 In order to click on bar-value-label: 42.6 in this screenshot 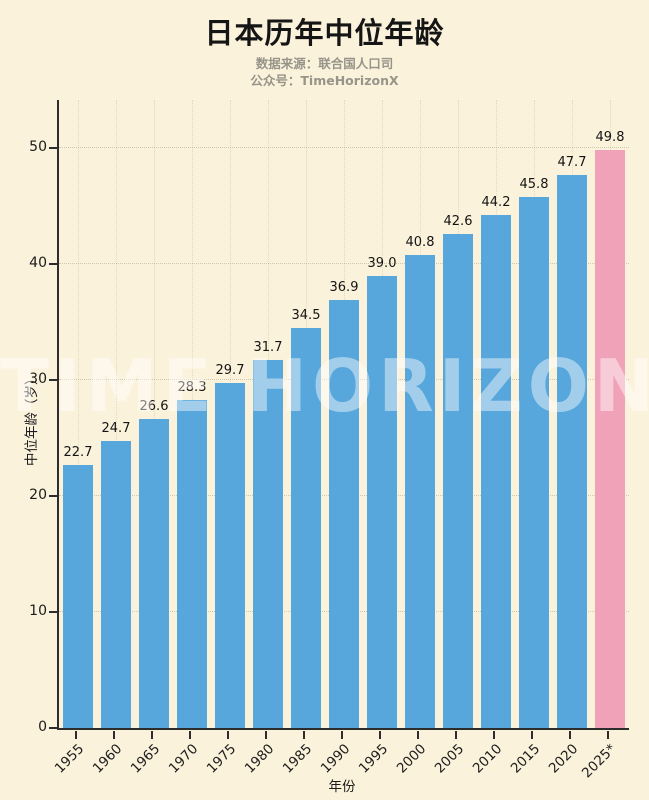, I will do `click(458, 221)`.